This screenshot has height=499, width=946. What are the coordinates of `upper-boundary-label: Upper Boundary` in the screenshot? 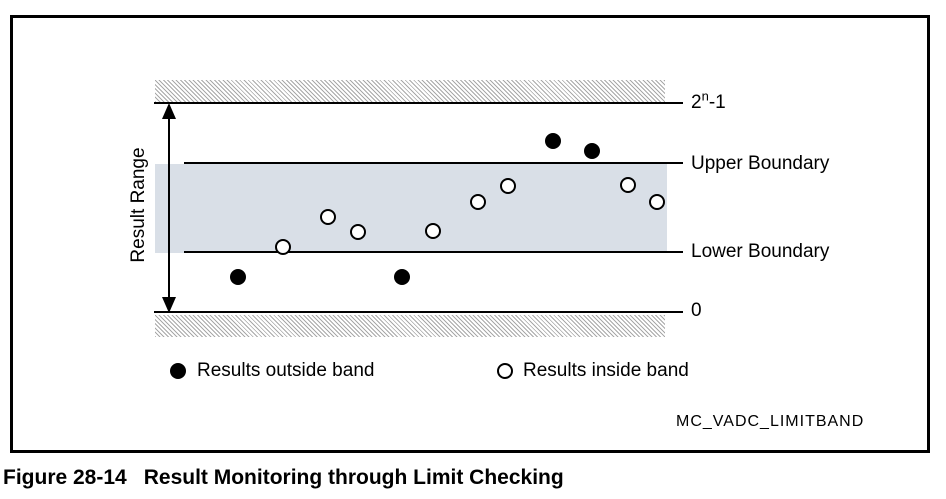 It's located at (760, 163).